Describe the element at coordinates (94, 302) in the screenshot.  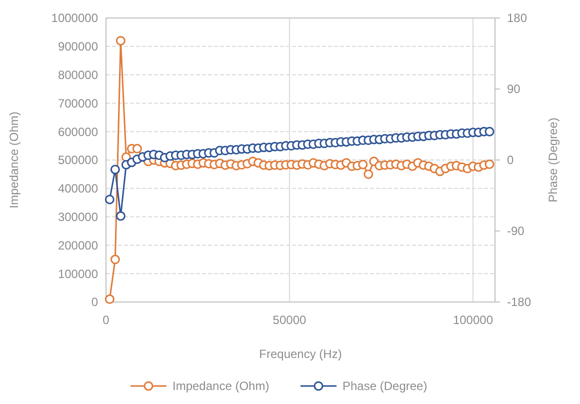
I see `y-tick-label: 0` at that location.